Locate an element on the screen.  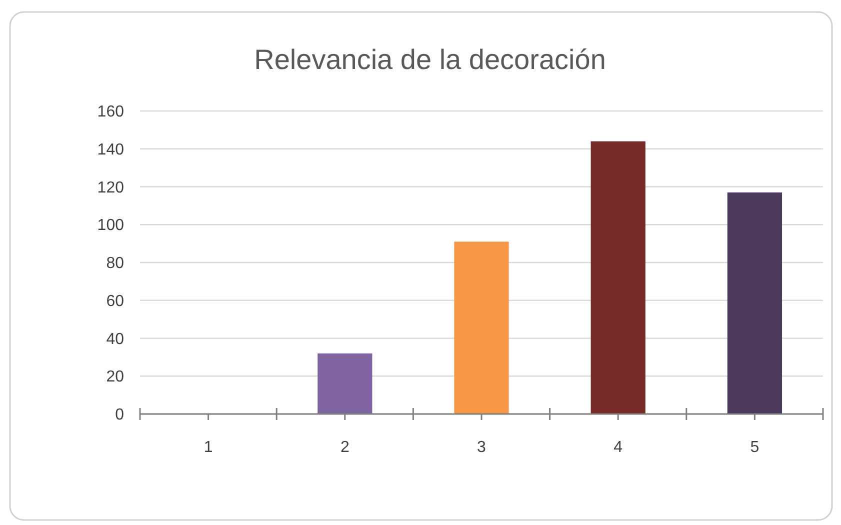
y-tick-label: 80 is located at coordinates (115, 263).